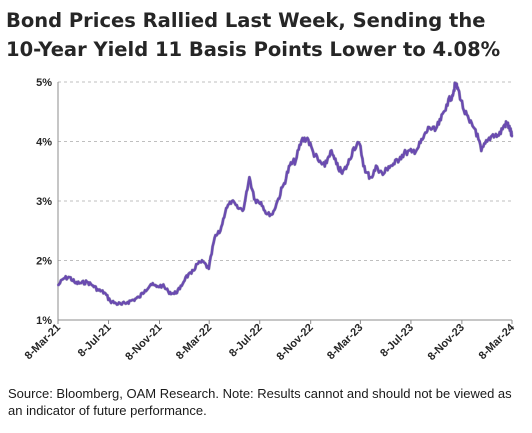 Image resolution: width=532 pixels, height=433 pixels. I want to click on y-tick-label: 3%, so click(44, 202).